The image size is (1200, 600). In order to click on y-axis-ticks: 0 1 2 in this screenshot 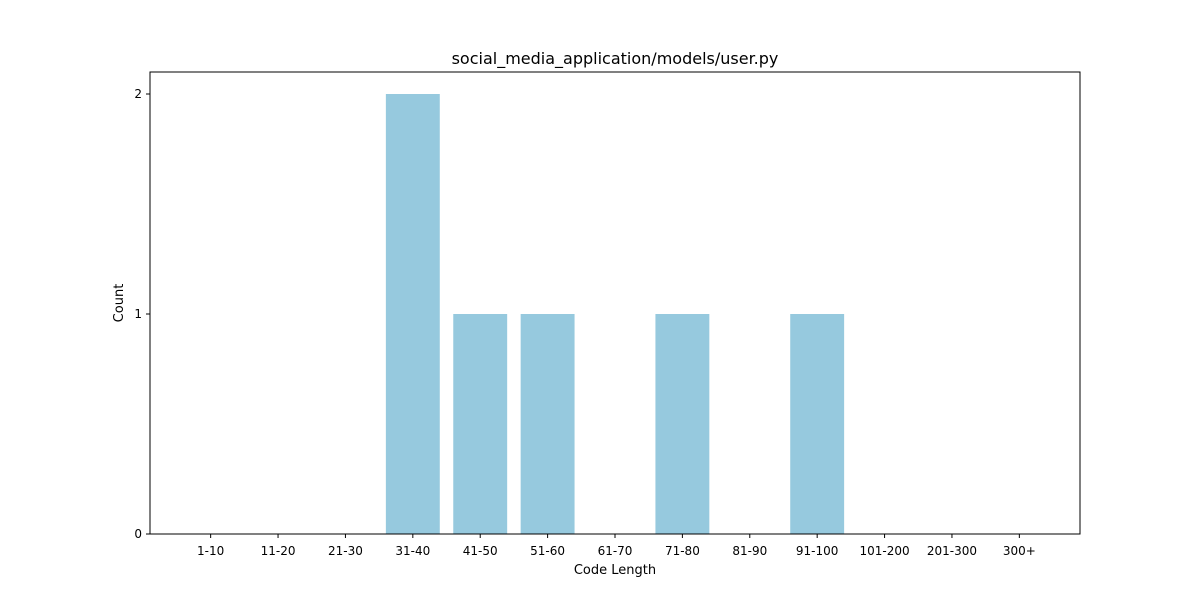, I will do `click(142, 314)`.